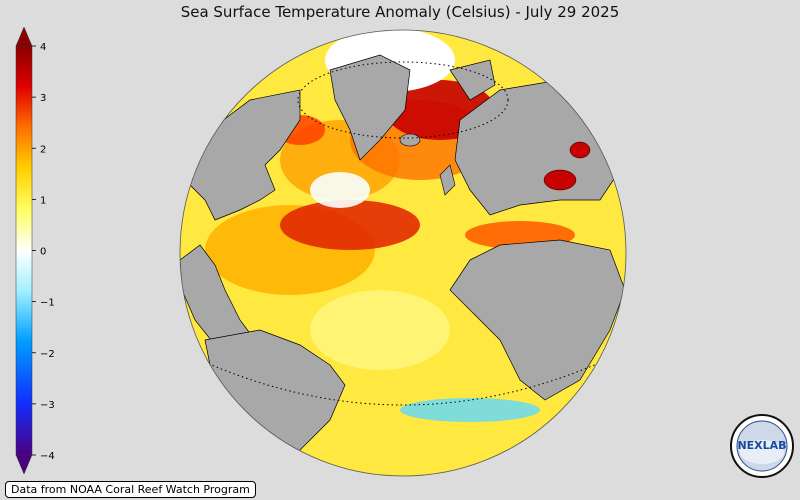  What do you see at coordinates (24, 36) in the screenshot?
I see `colorbar-max-arrow` at bounding box center [24, 36].